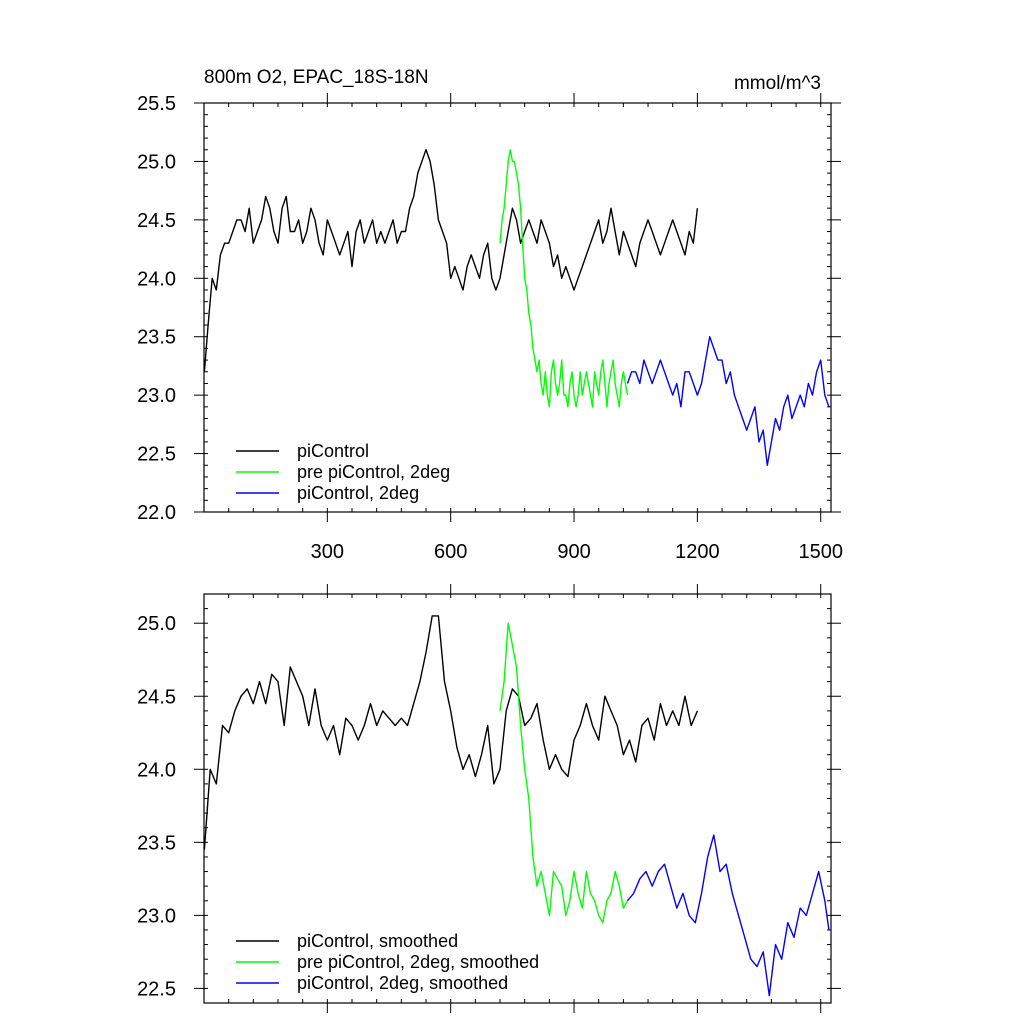  Describe the element at coordinates (327, 552) in the screenshot. I see `x-tick-label: 300` at that location.